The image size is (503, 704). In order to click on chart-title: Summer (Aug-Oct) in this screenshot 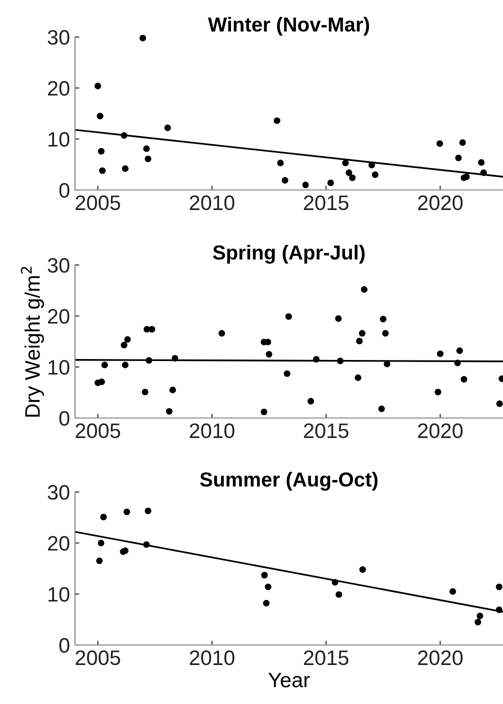, I will do `click(289, 481)`.